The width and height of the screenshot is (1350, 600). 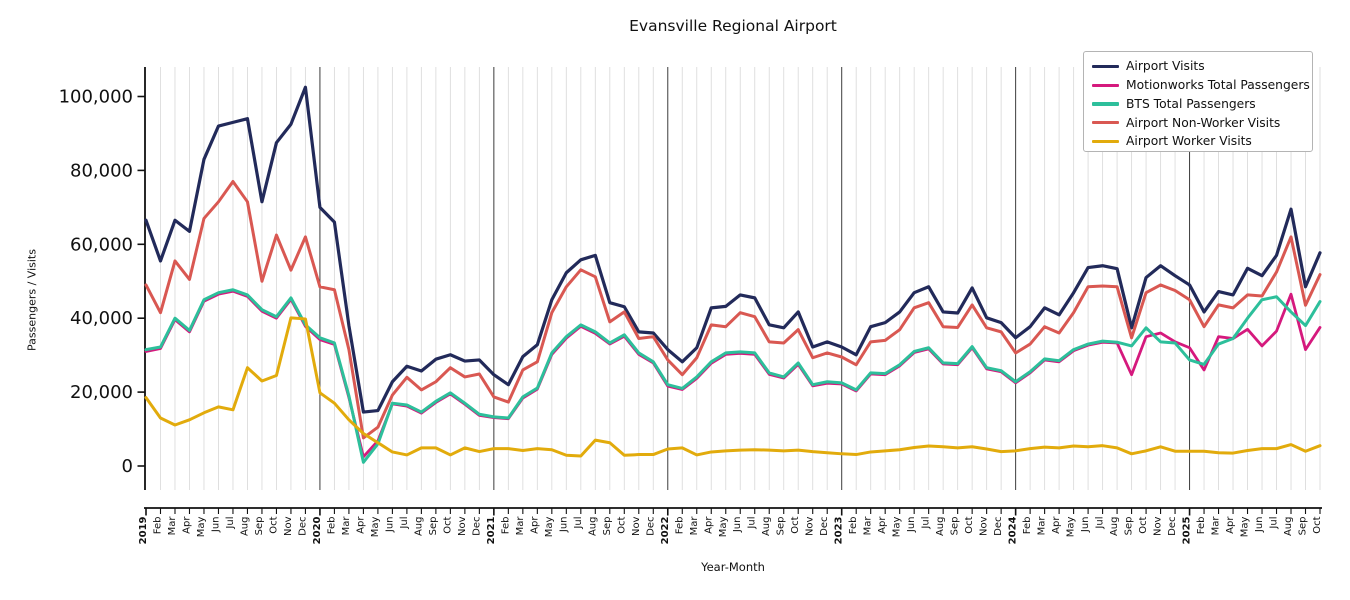 I want to click on chart-title: Evansville Regional Airport, so click(x=733, y=26).